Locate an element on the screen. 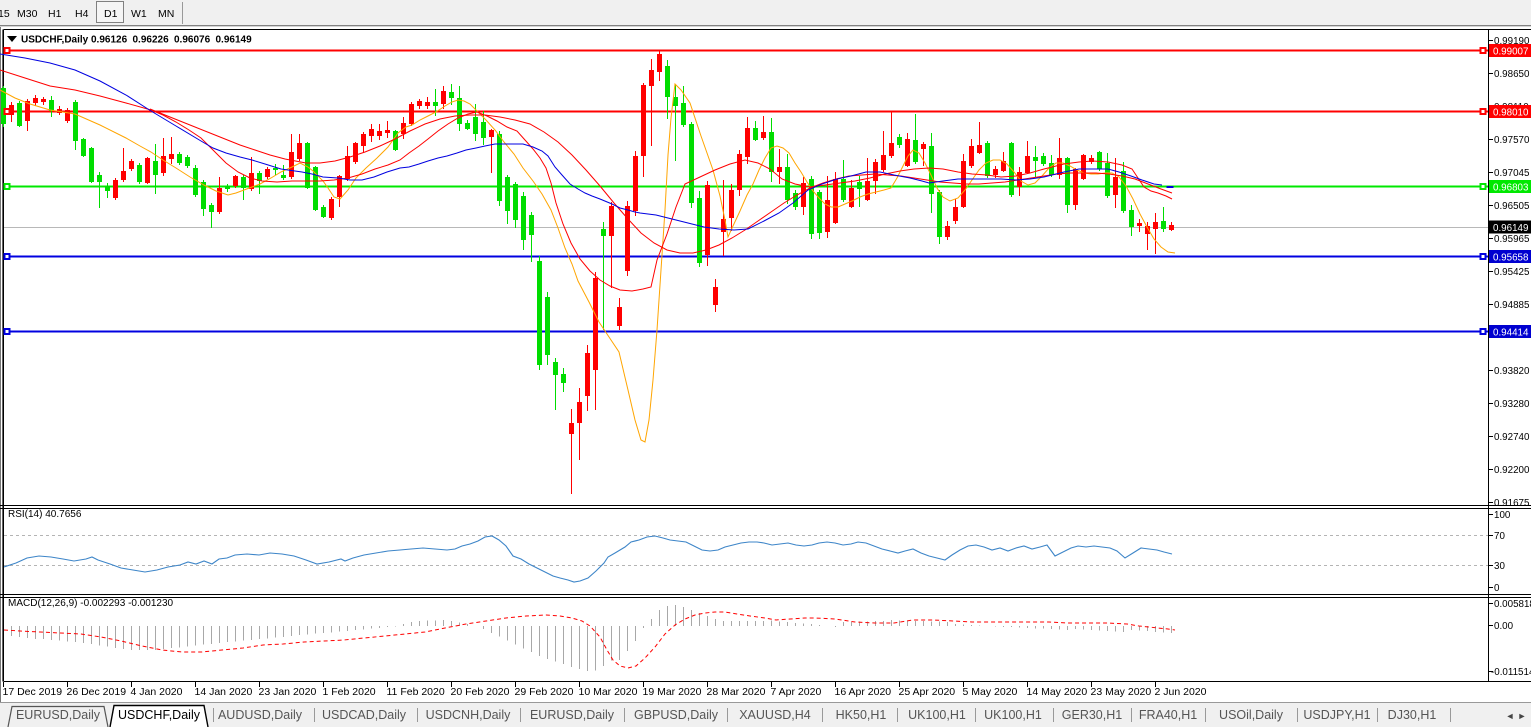 The image size is (1531, 727). svg-text: FRA40,H1 is located at coordinates (1168, 715).